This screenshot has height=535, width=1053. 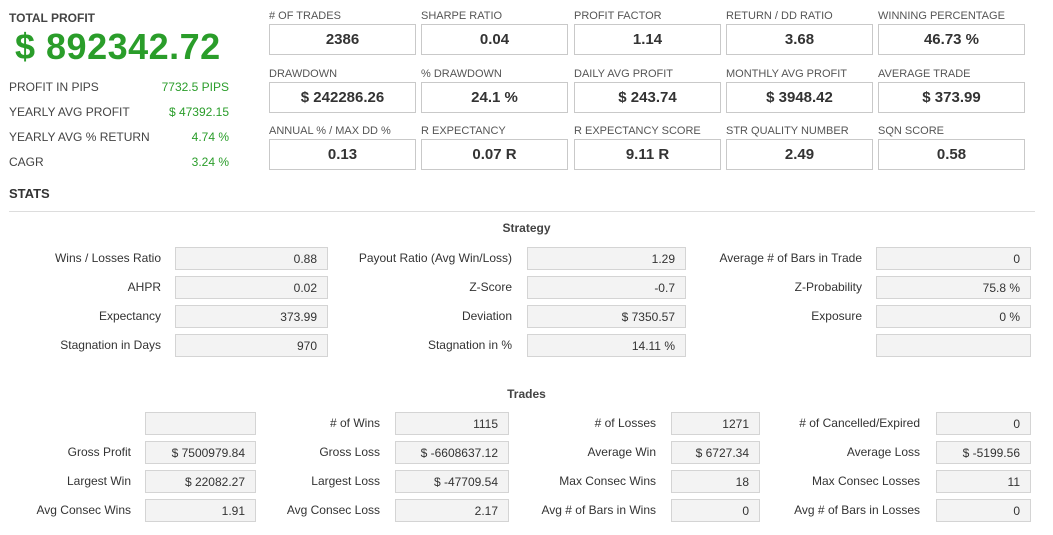 What do you see at coordinates (251, 345) in the screenshot?
I see `strategy-value: 970` at bounding box center [251, 345].